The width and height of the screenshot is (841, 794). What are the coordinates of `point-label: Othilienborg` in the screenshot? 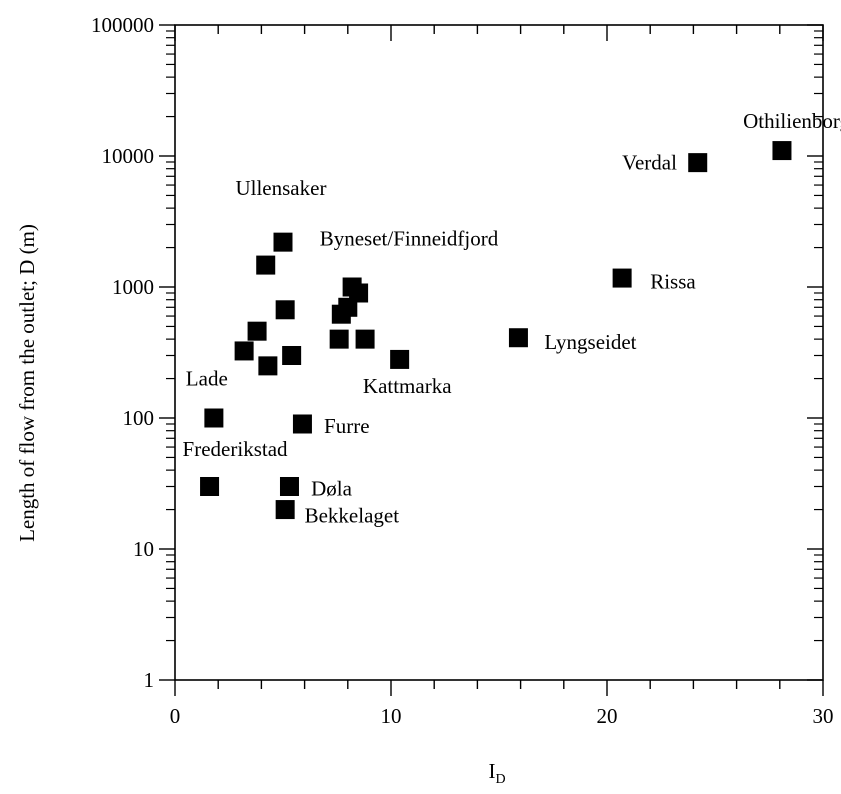 It's located at (792, 121).